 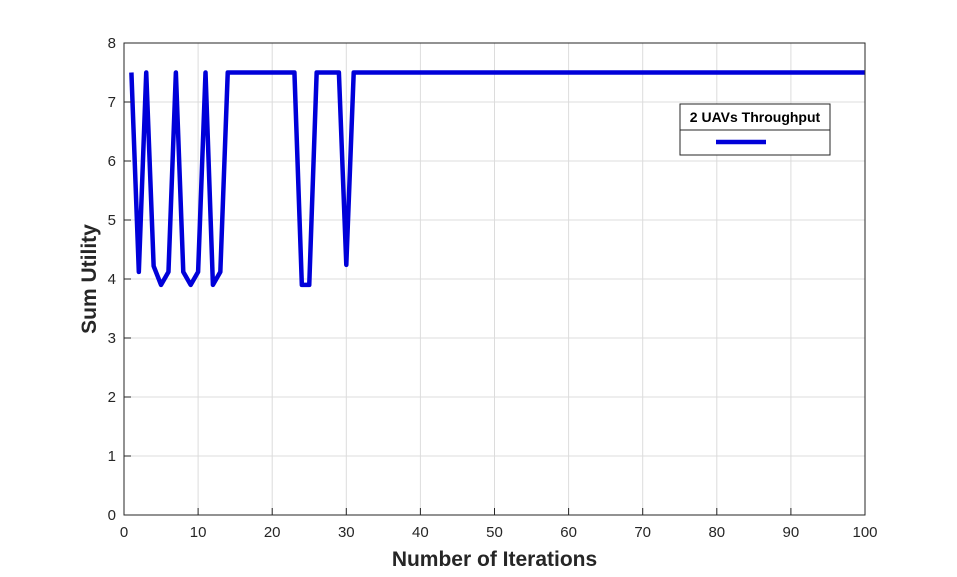 I want to click on y-tick-label: 6, so click(x=112, y=161).